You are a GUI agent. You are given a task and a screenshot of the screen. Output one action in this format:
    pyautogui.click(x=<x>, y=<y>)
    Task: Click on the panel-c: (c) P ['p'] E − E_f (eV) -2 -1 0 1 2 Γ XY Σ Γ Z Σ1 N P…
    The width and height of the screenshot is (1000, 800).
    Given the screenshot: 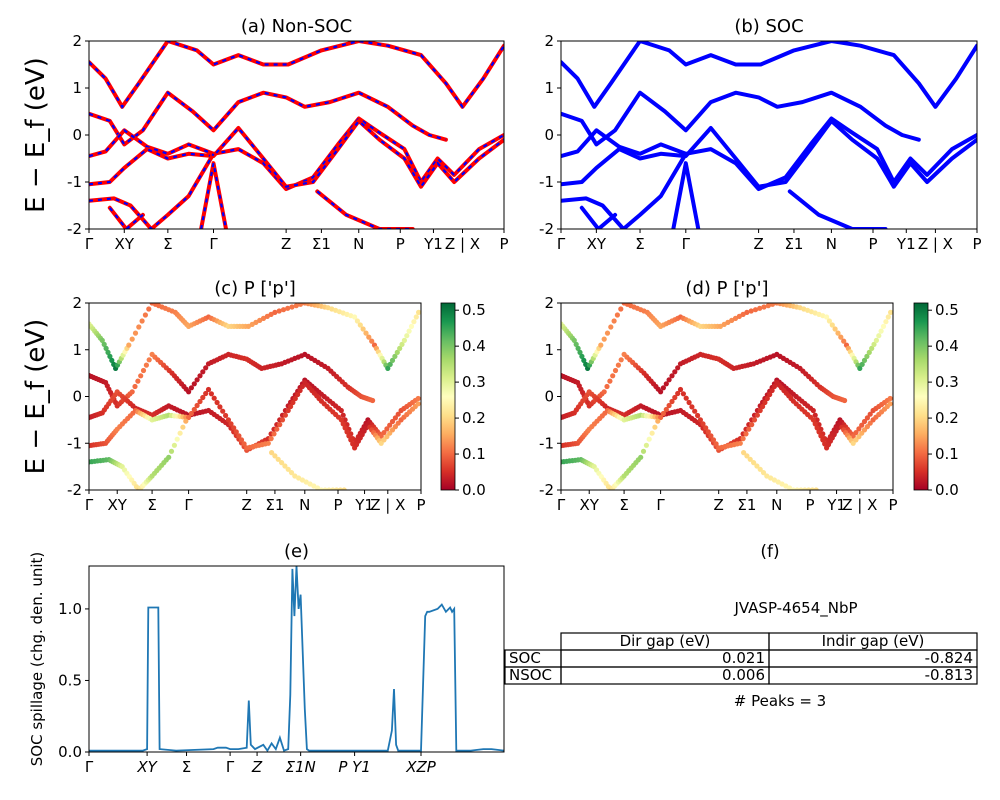 What is the action you would take?
    pyautogui.click(x=253, y=396)
    